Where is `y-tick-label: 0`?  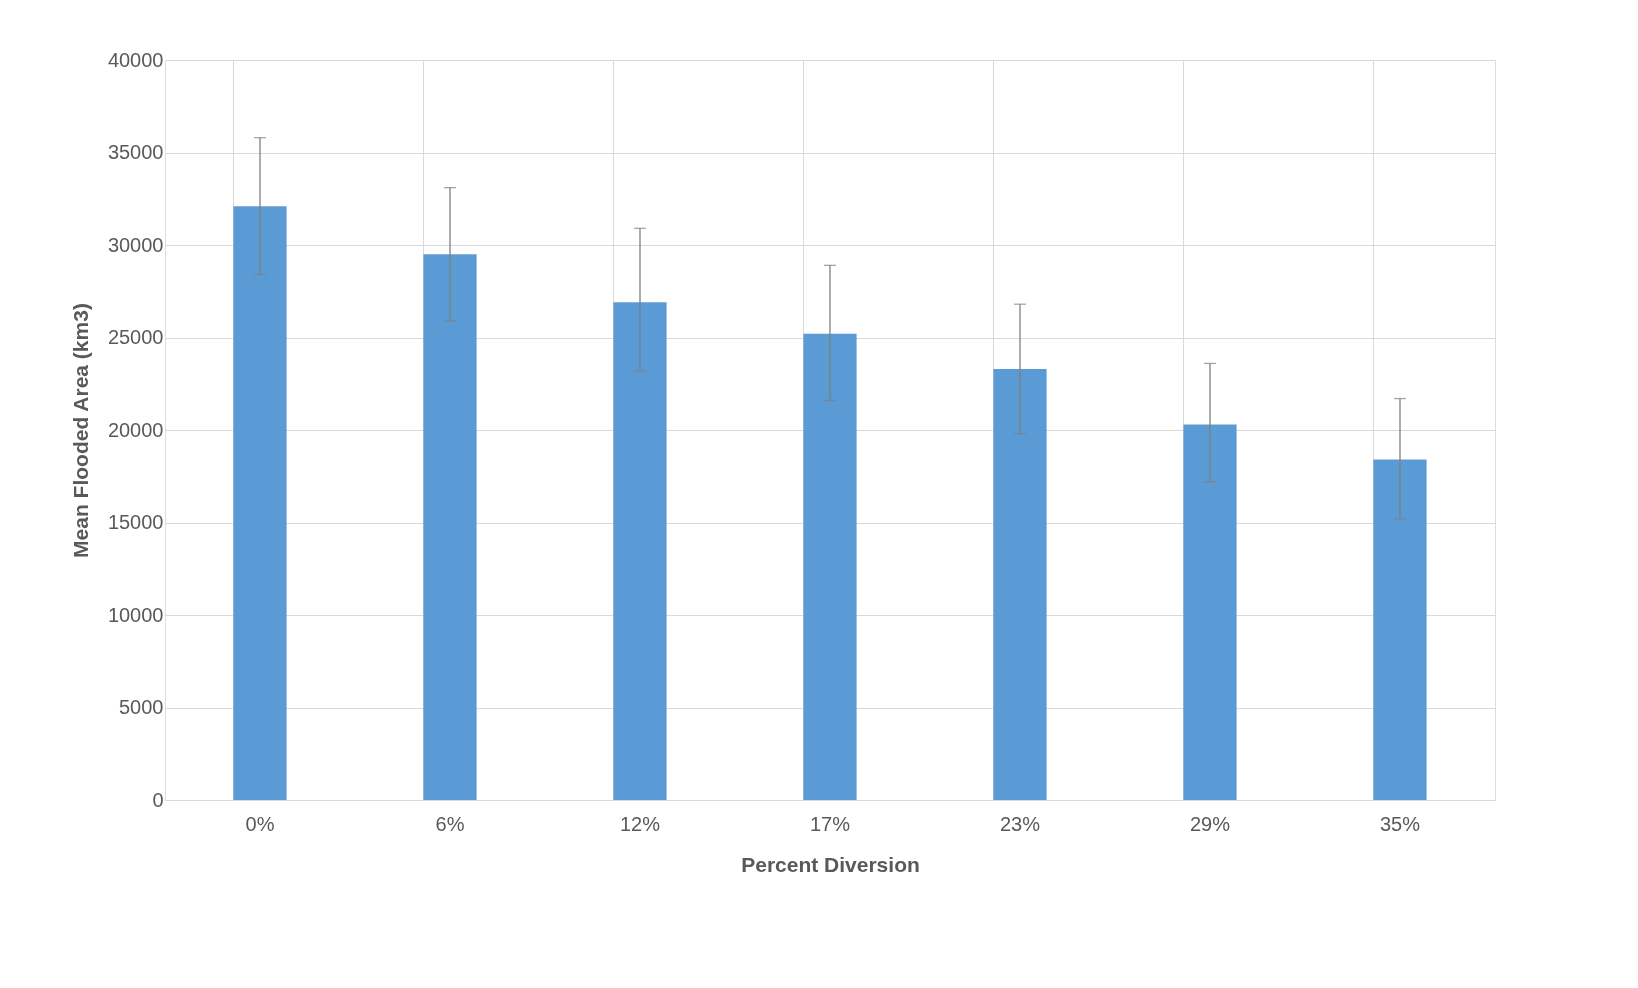
y-tick-label: 0 is located at coordinates (158, 799).